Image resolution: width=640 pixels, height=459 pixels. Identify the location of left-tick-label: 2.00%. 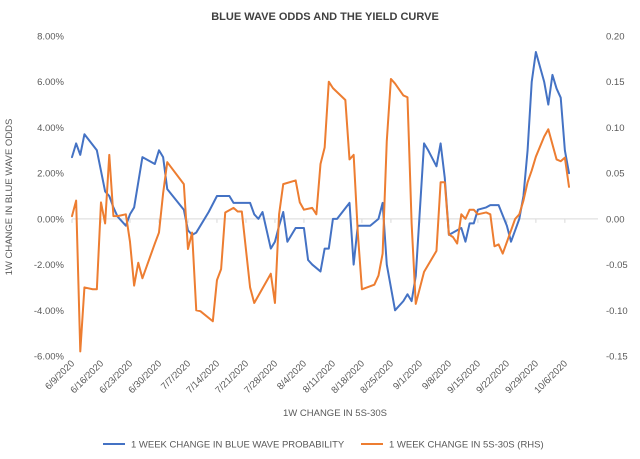
(50, 174).